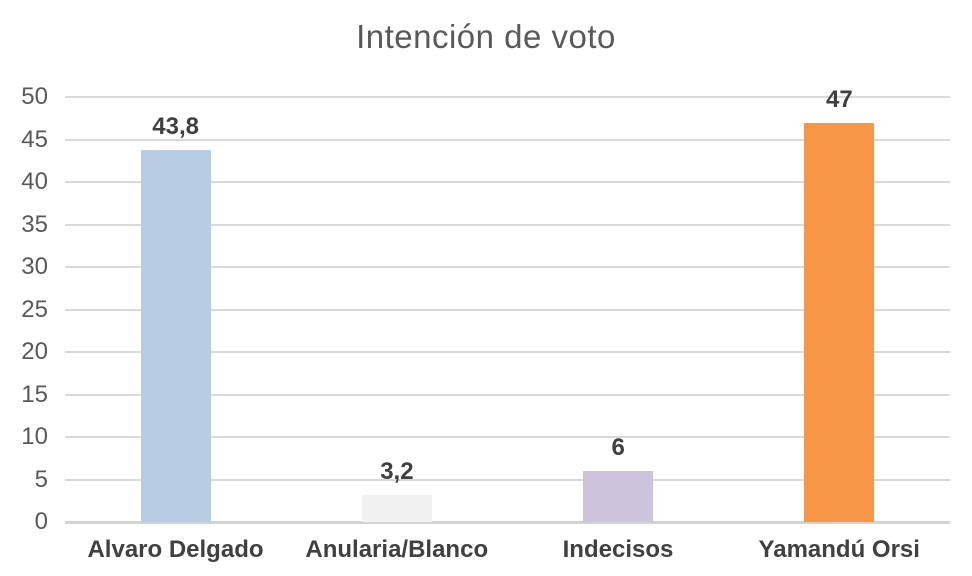  Describe the element at coordinates (41, 521) in the screenshot. I see `y-tick-label: 0` at that location.